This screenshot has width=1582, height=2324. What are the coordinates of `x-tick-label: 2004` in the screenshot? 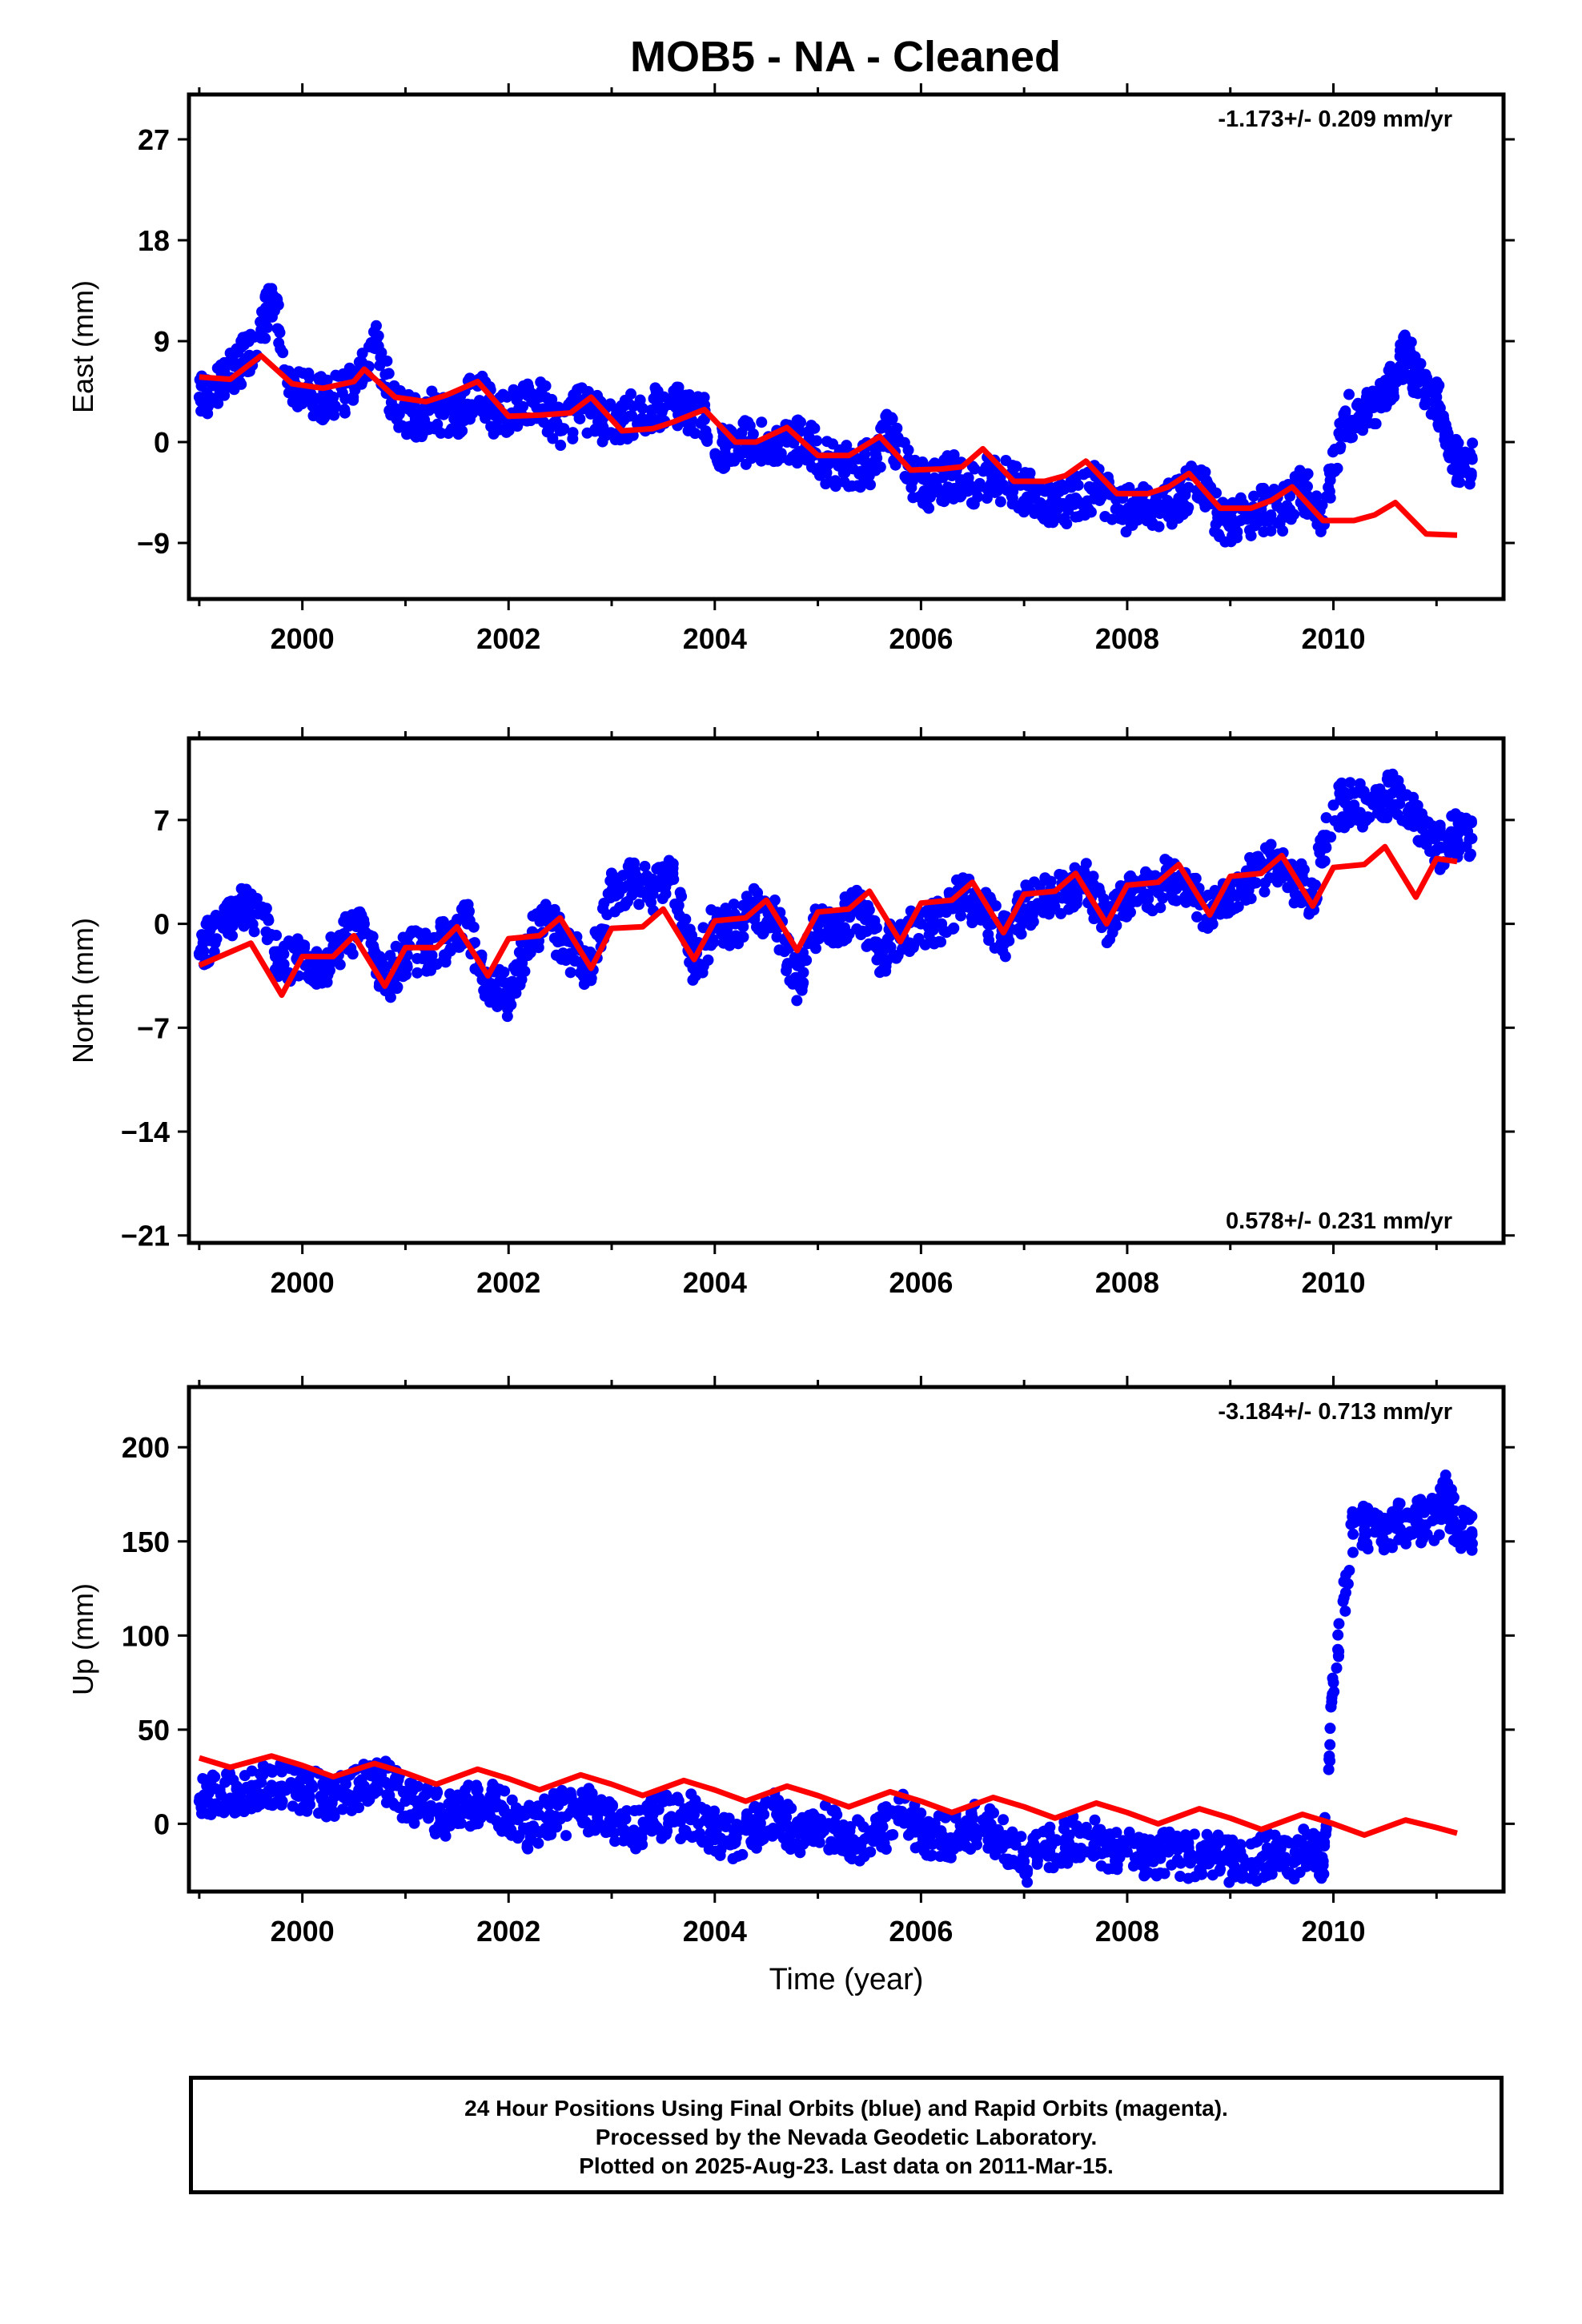 It's located at (715, 1282).